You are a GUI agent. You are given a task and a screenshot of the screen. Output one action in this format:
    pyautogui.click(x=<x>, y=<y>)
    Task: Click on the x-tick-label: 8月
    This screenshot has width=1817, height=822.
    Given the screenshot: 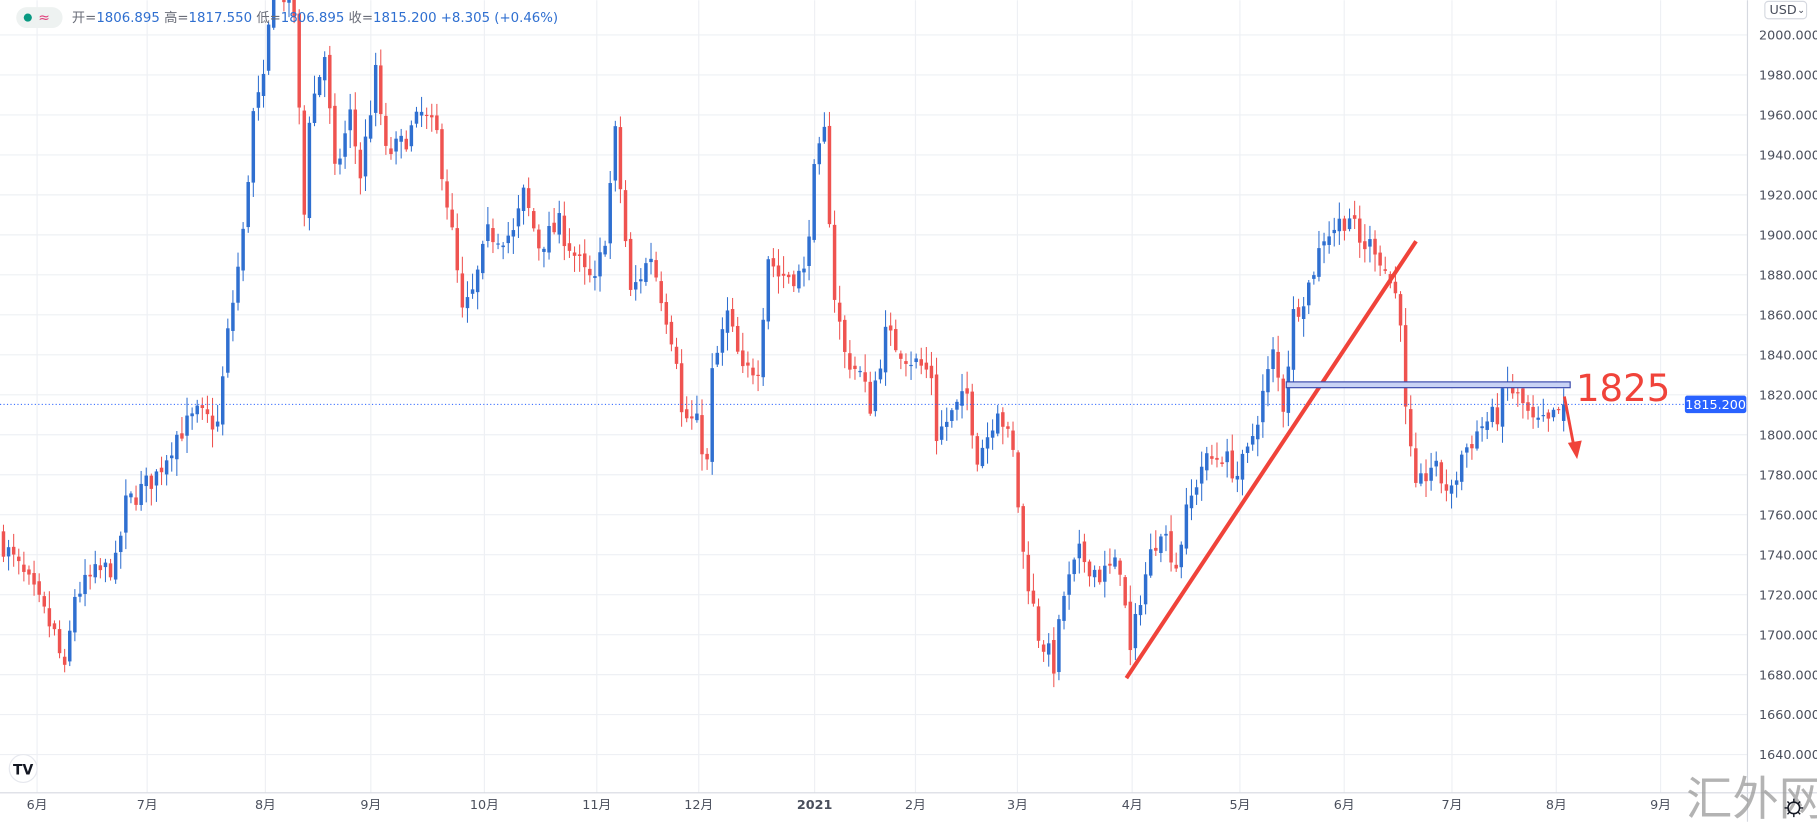 What is the action you would take?
    pyautogui.click(x=1556, y=805)
    